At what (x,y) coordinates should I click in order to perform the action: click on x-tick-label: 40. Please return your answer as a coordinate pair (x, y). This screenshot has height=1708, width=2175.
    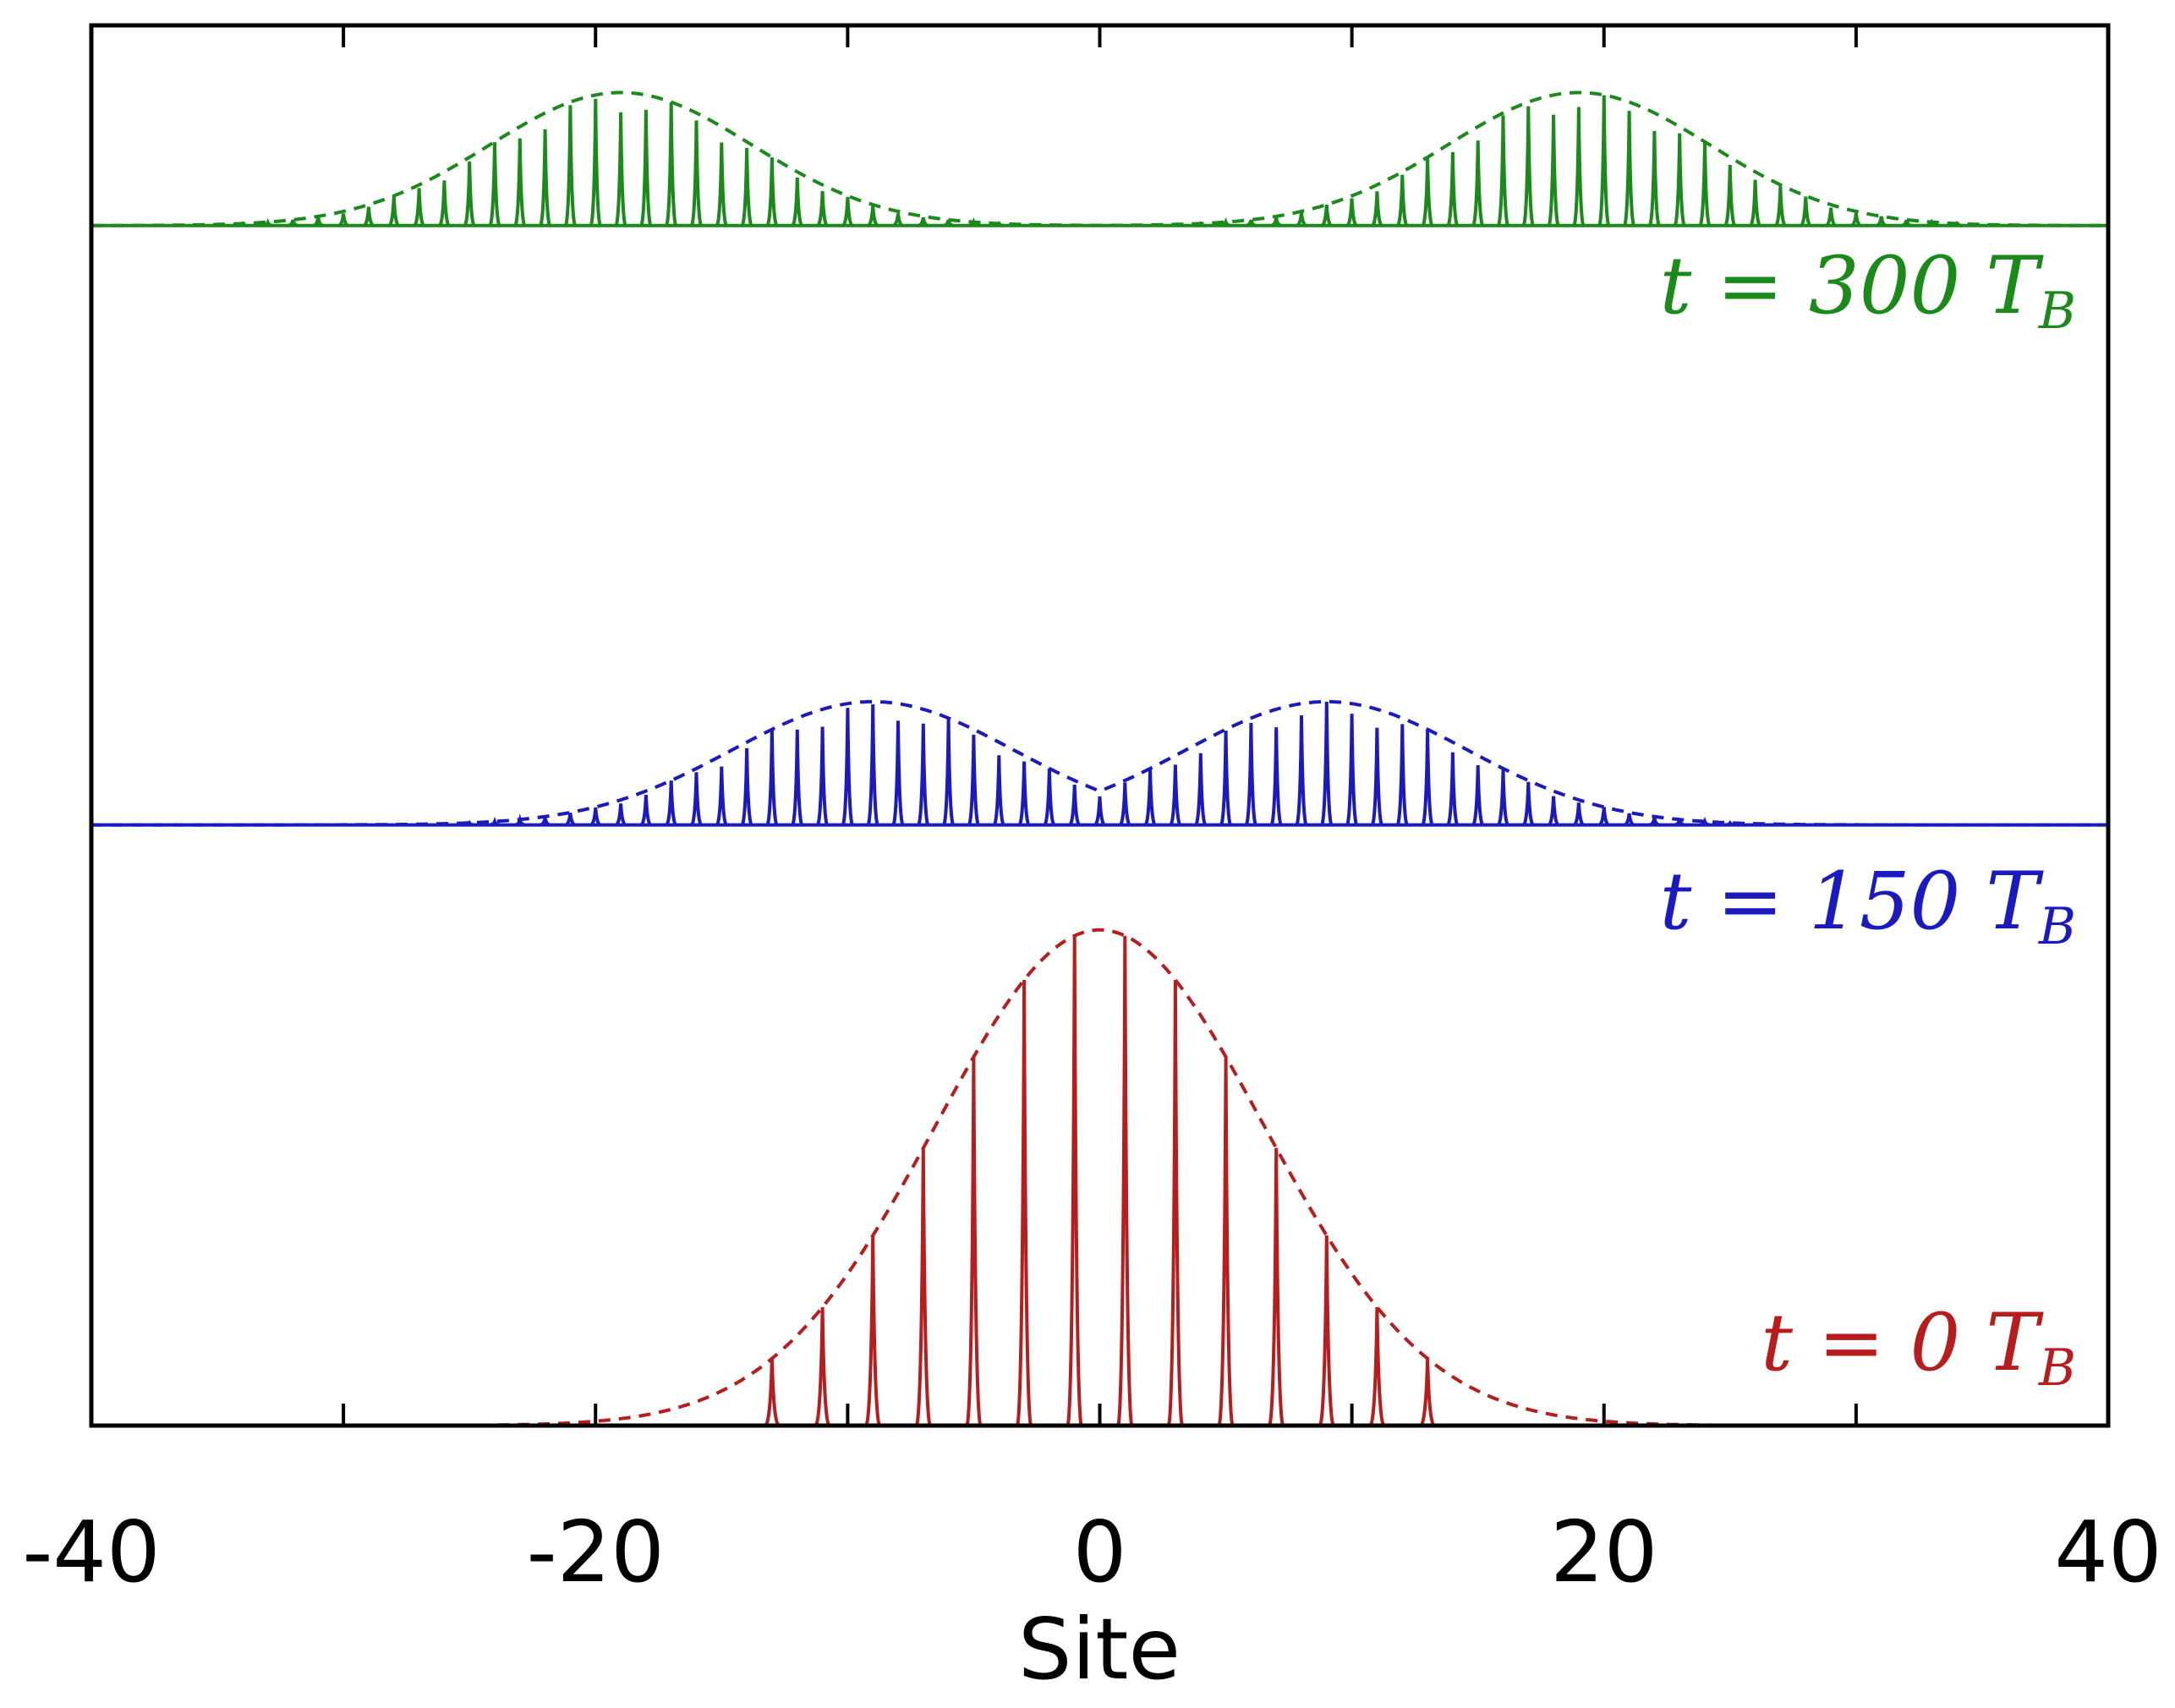
    Looking at the image, I should click on (2107, 1552).